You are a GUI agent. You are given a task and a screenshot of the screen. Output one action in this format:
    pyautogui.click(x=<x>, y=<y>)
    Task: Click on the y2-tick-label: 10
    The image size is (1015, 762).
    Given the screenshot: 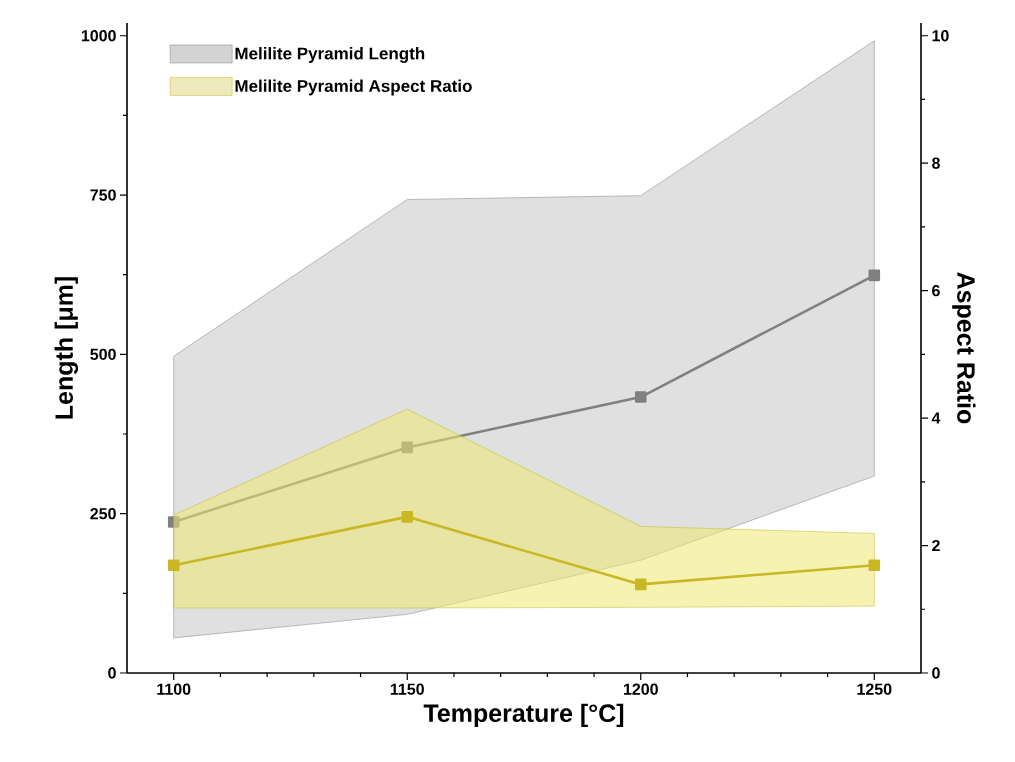 What is the action you would take?
    pyautogui.click(x=940, y=36)
    